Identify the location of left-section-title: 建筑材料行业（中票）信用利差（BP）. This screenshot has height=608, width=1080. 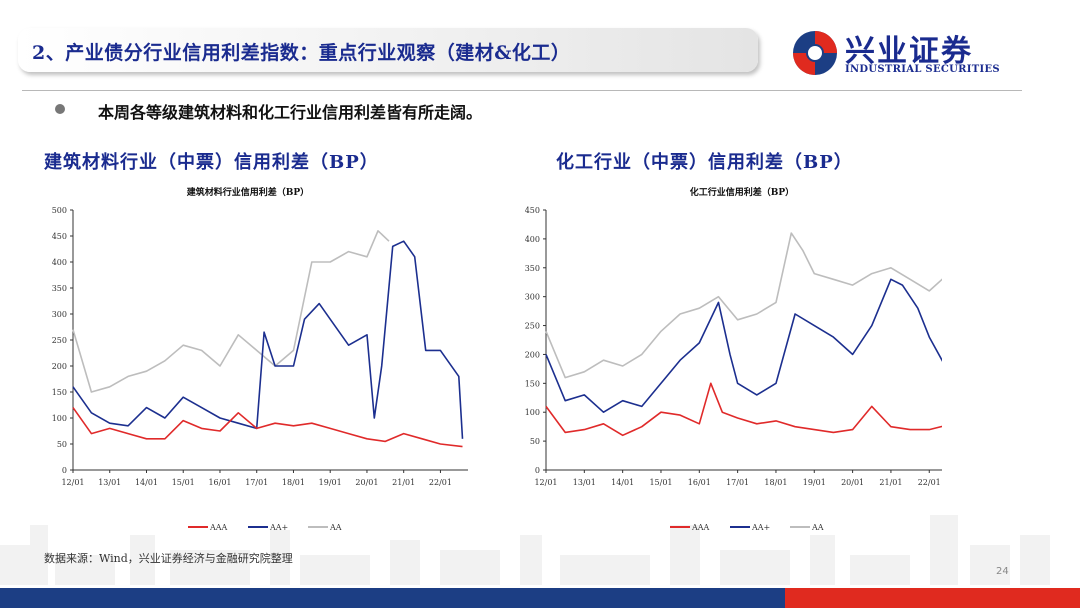
(211, 162).